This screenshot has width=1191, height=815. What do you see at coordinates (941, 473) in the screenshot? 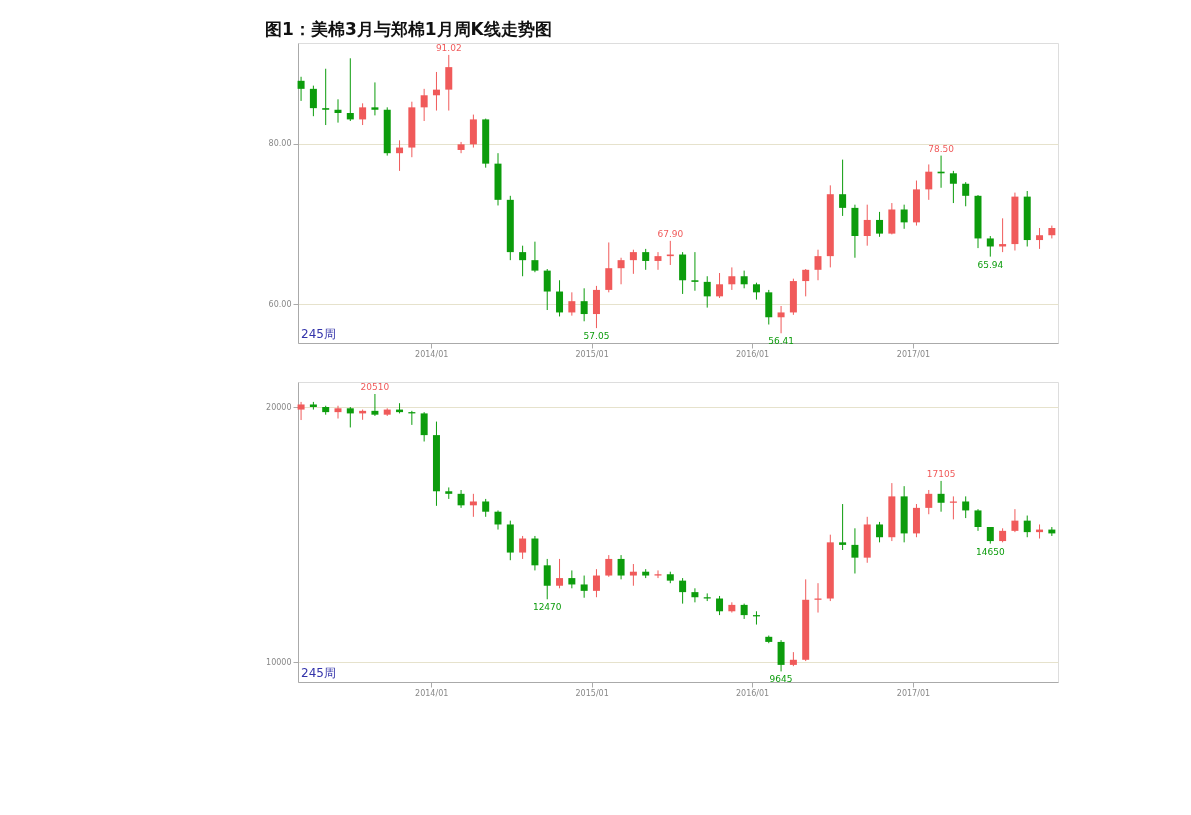
I see `annotation: 17105` at bounding box center [941, 473].